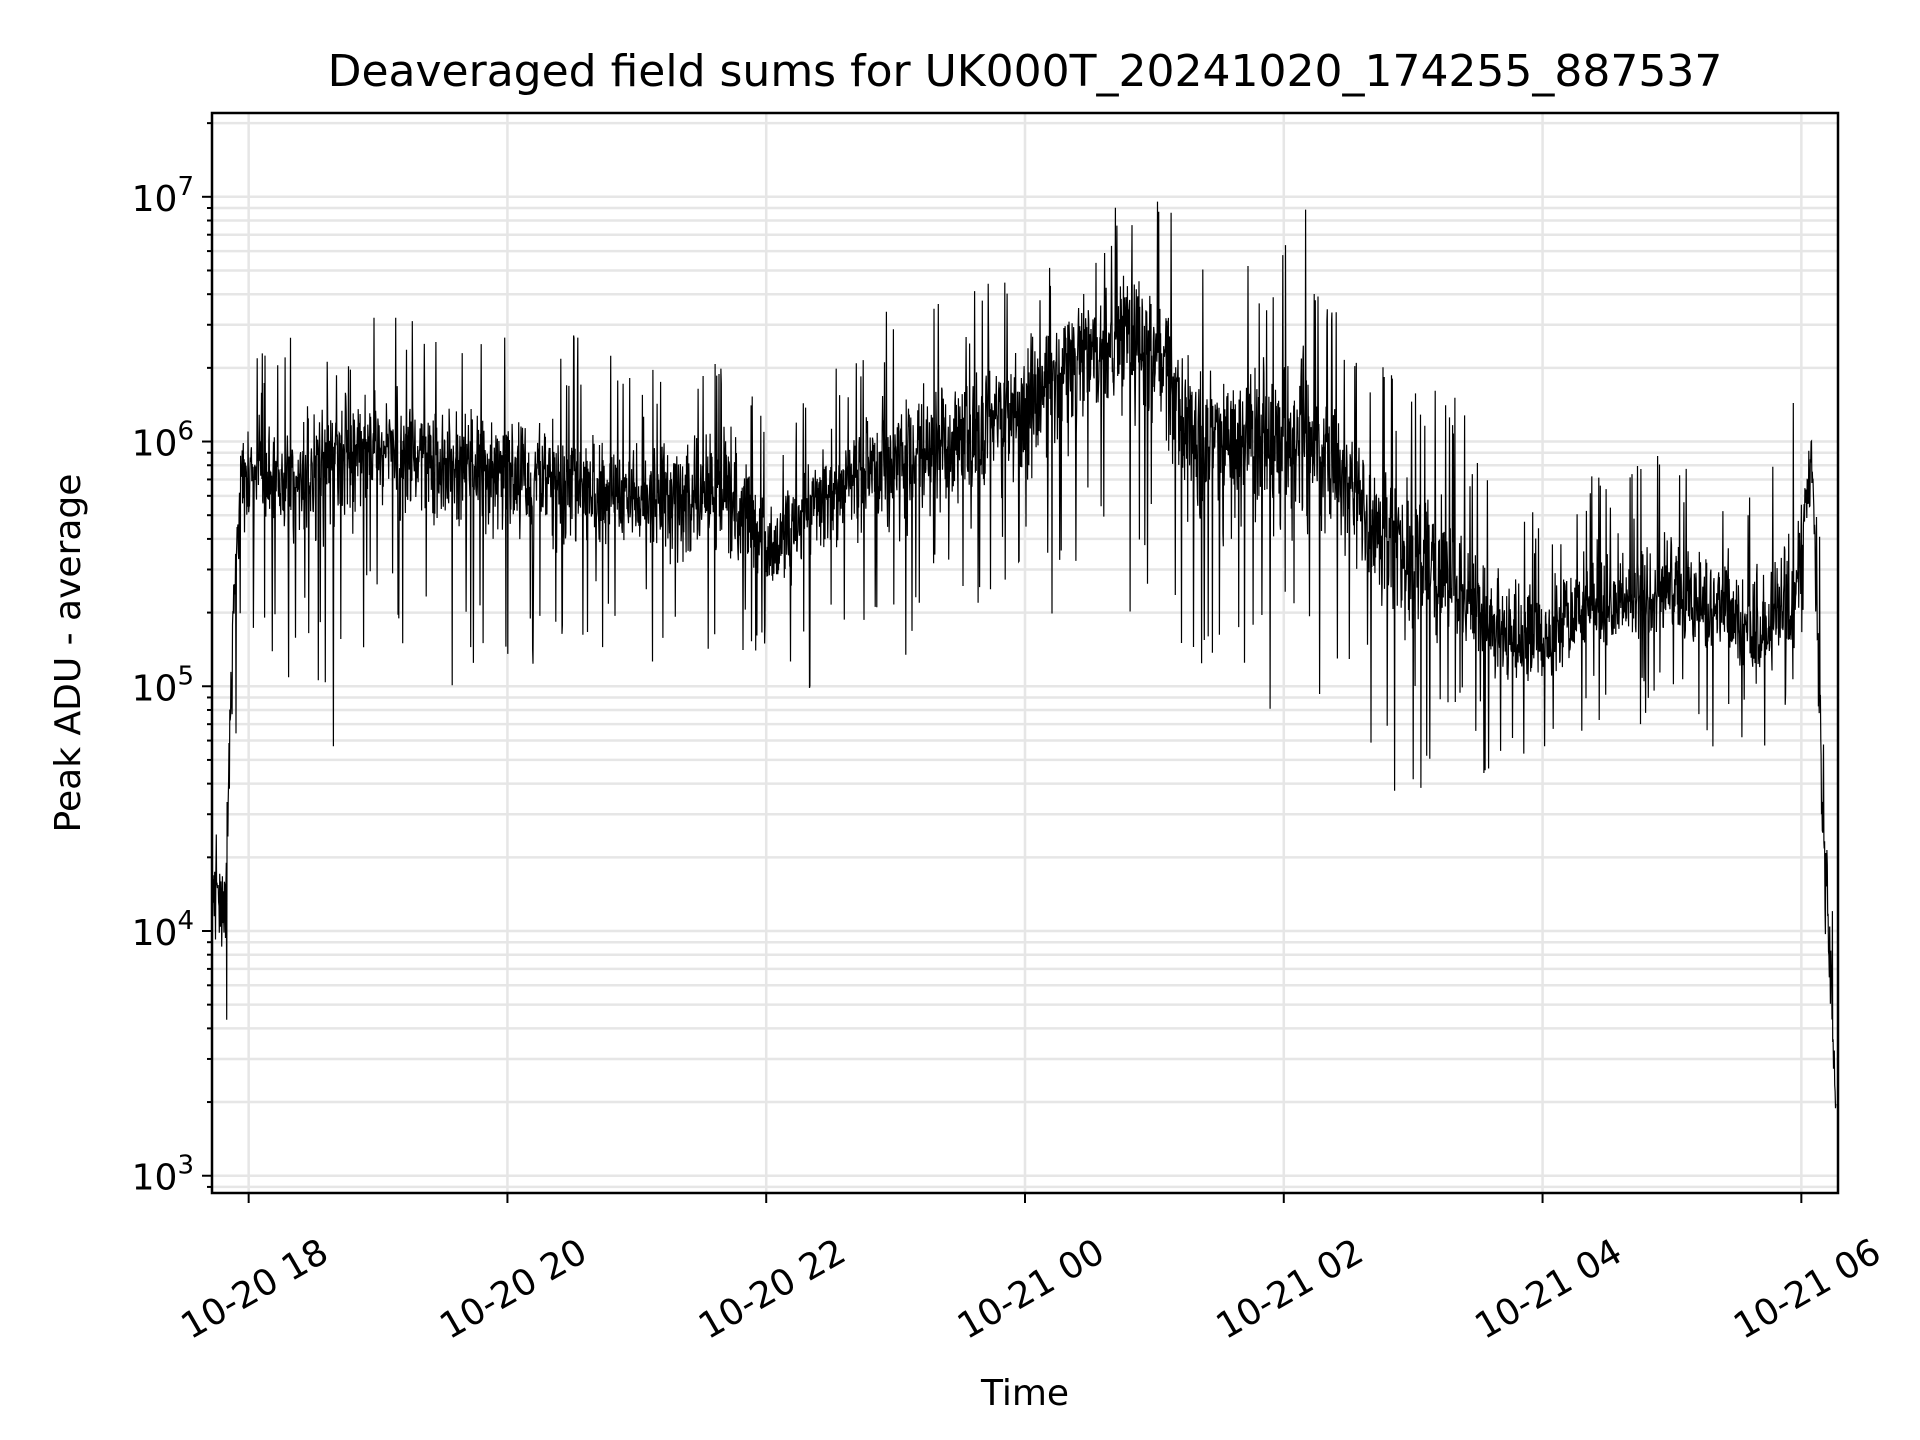 Image resolution: width=1920 pixels, height=1440 pixels. What do you see at coordinates (163, 441) in the screenshot?
I see `y-tick-label: 10⁶` at bounding box center [163, 441].